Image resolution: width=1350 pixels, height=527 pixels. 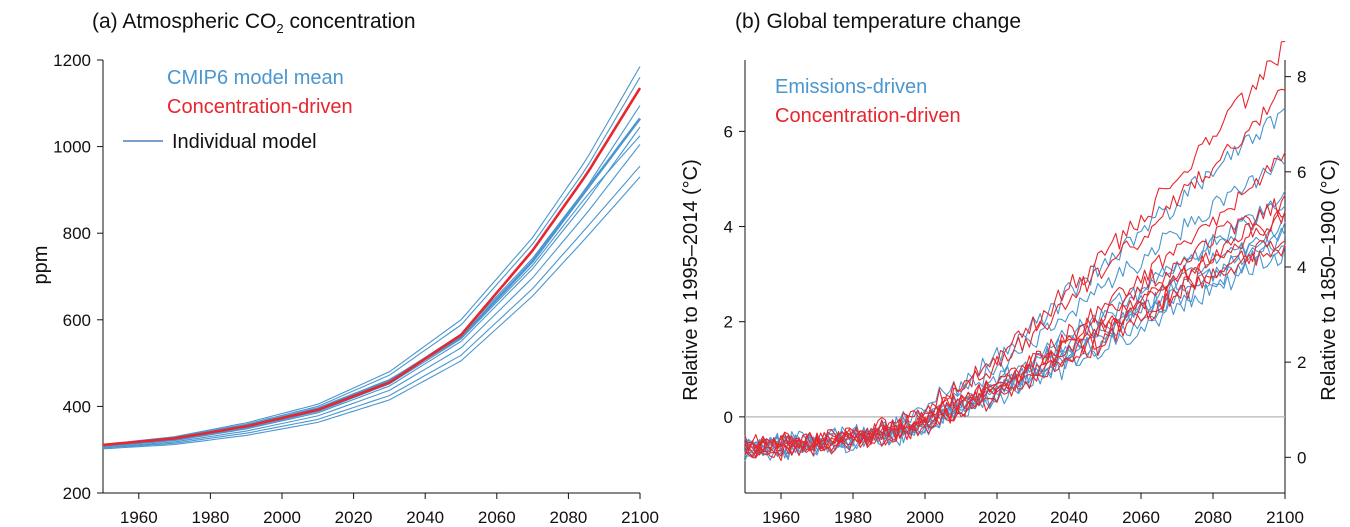 What do you see at coordinates (878, 21) in the screenshot?
I see `panel-b-title: (b) Global temperature change` at bounding box center [878, 21].